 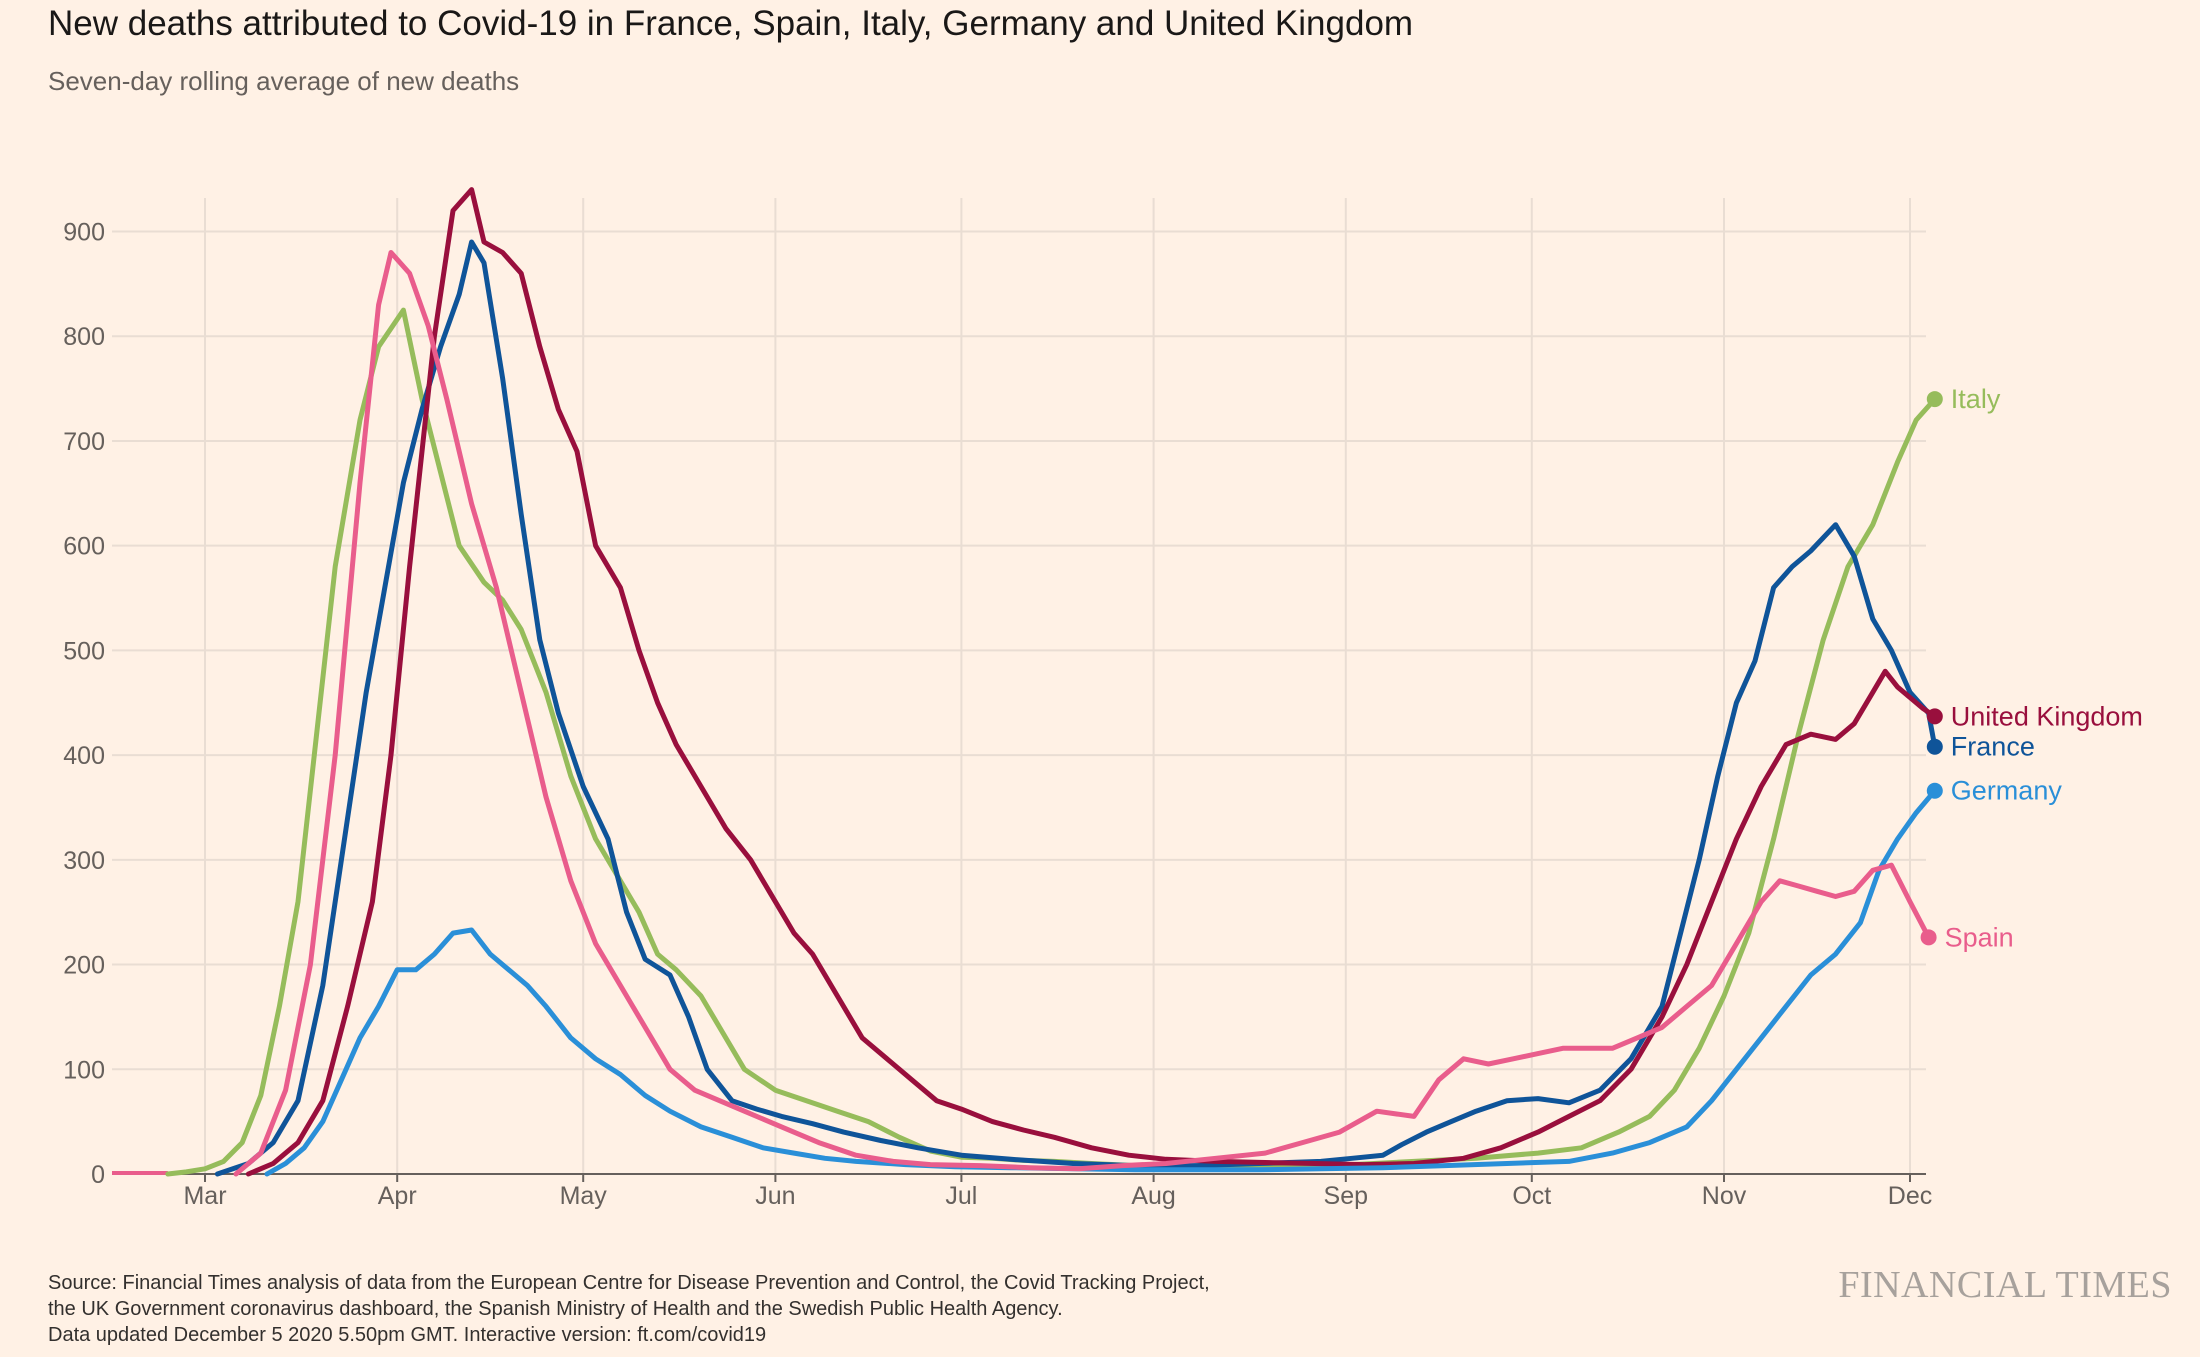 I want to click on end-dot-france, so click(x=1934, y=746).